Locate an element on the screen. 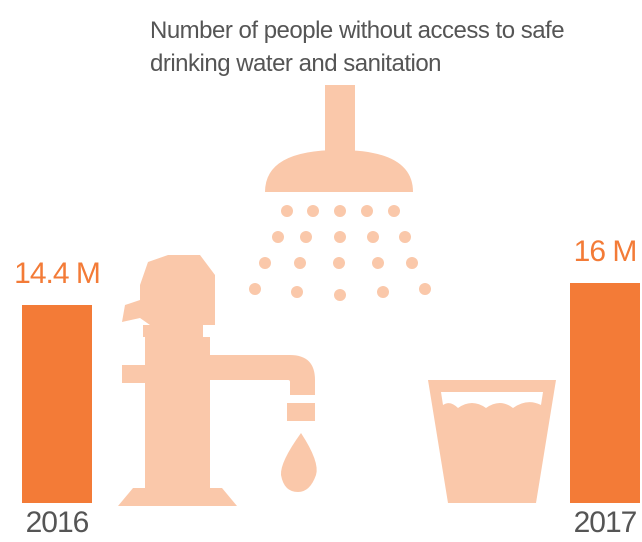  value-label: 16 M is located at coordinates (605, 251).